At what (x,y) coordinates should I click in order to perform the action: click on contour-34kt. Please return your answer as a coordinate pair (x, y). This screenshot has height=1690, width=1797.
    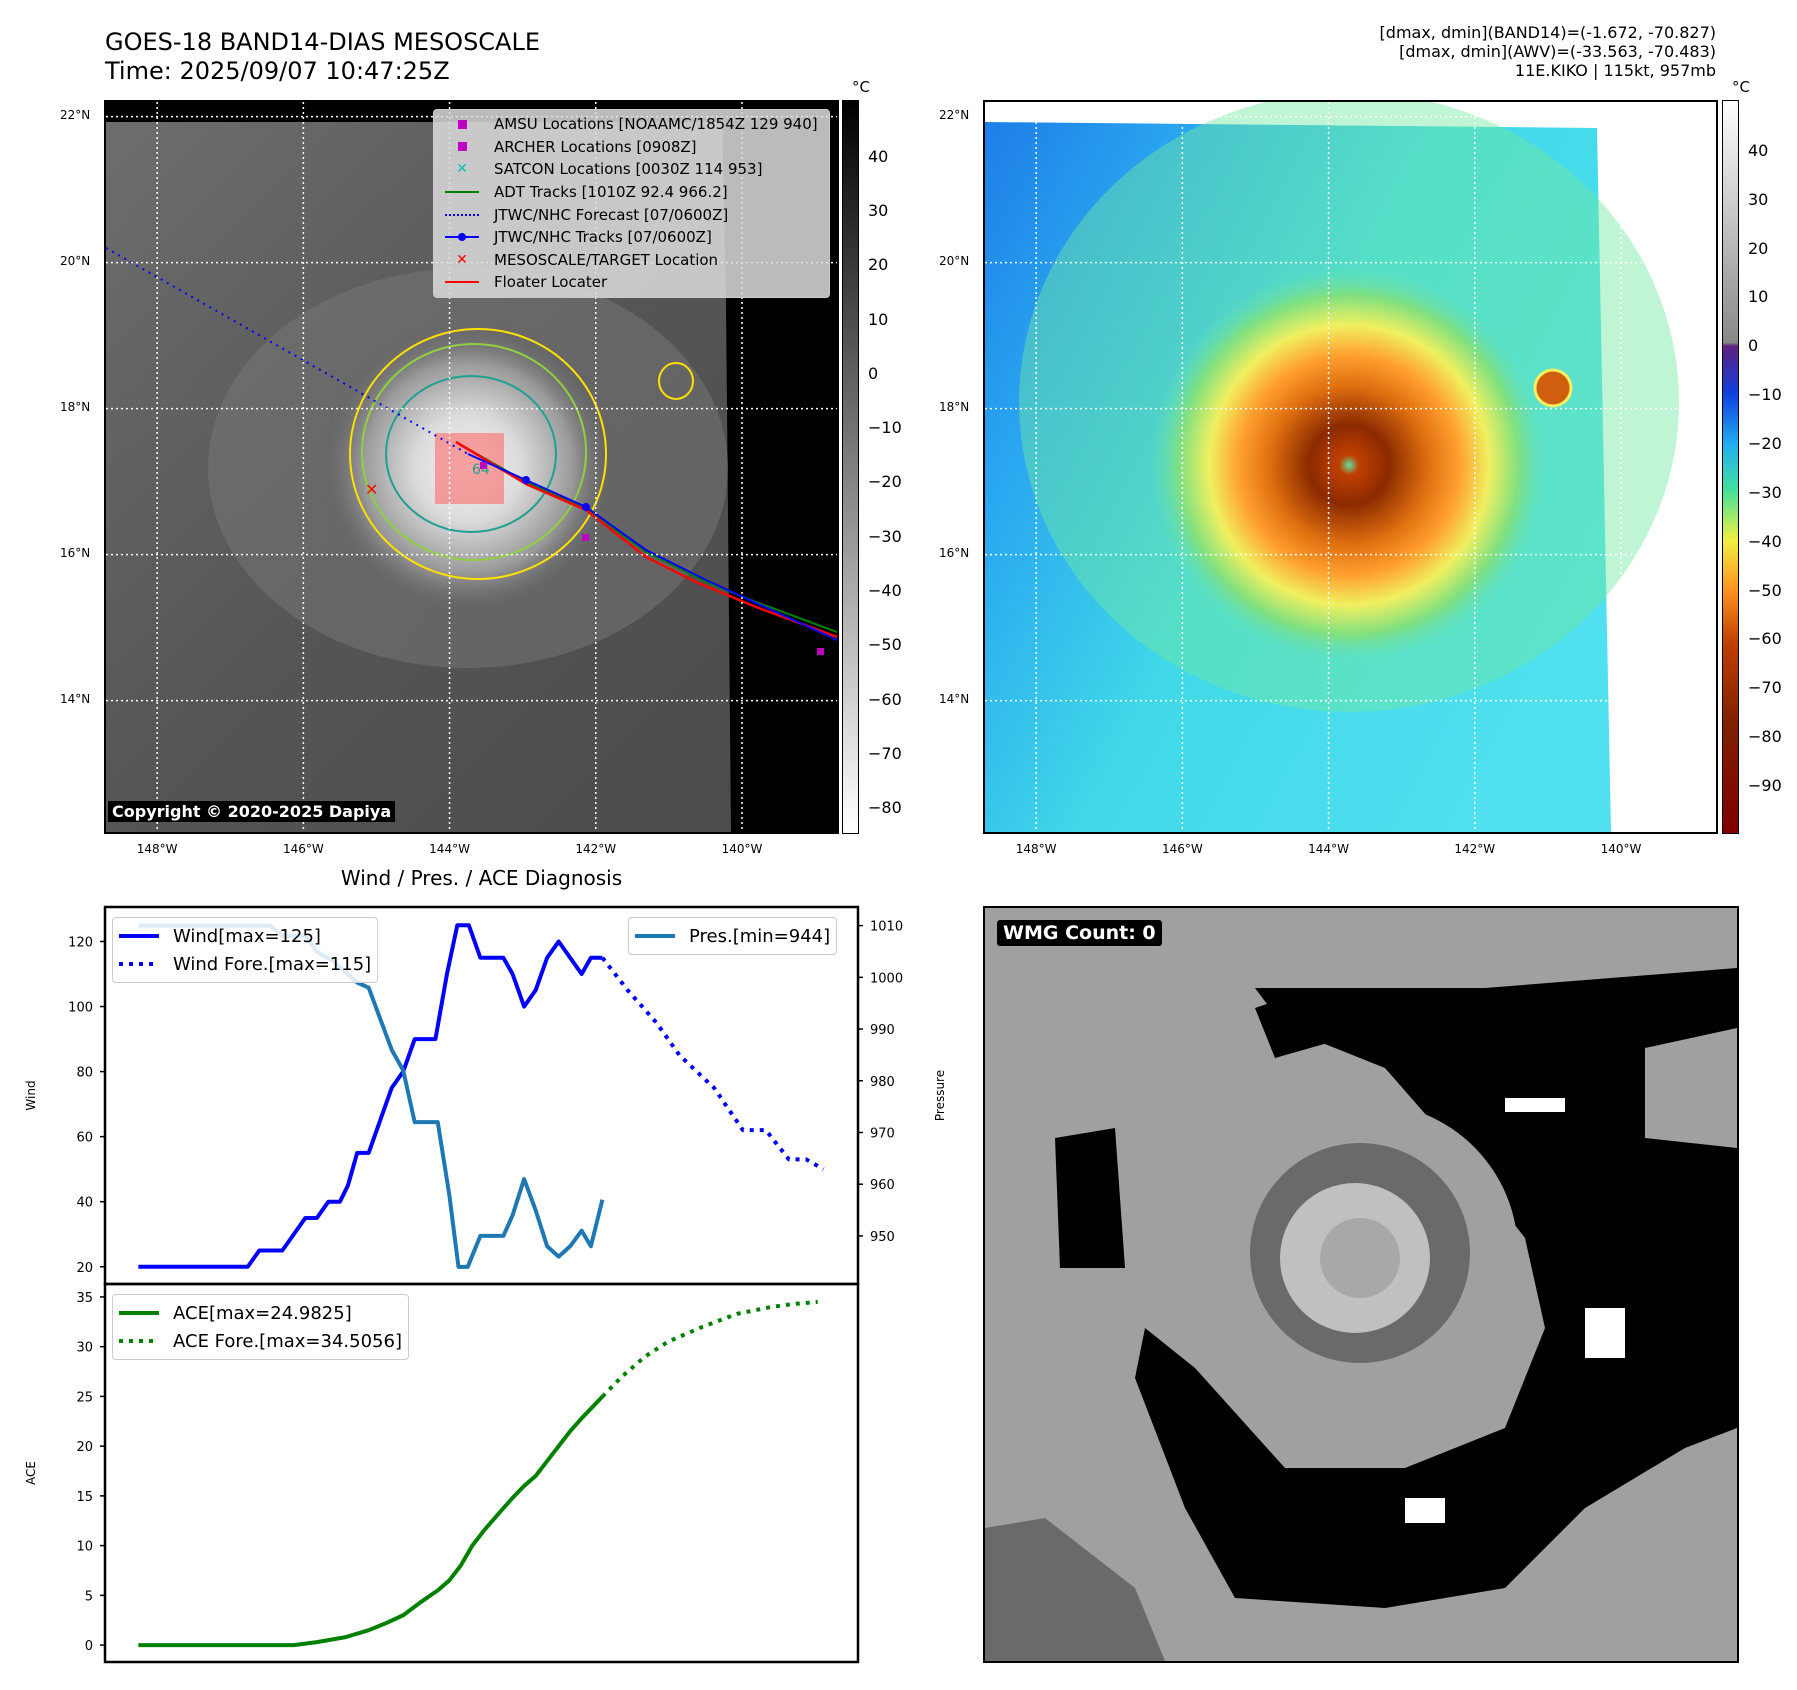
    Looking at the image, I should click on (478, 454).